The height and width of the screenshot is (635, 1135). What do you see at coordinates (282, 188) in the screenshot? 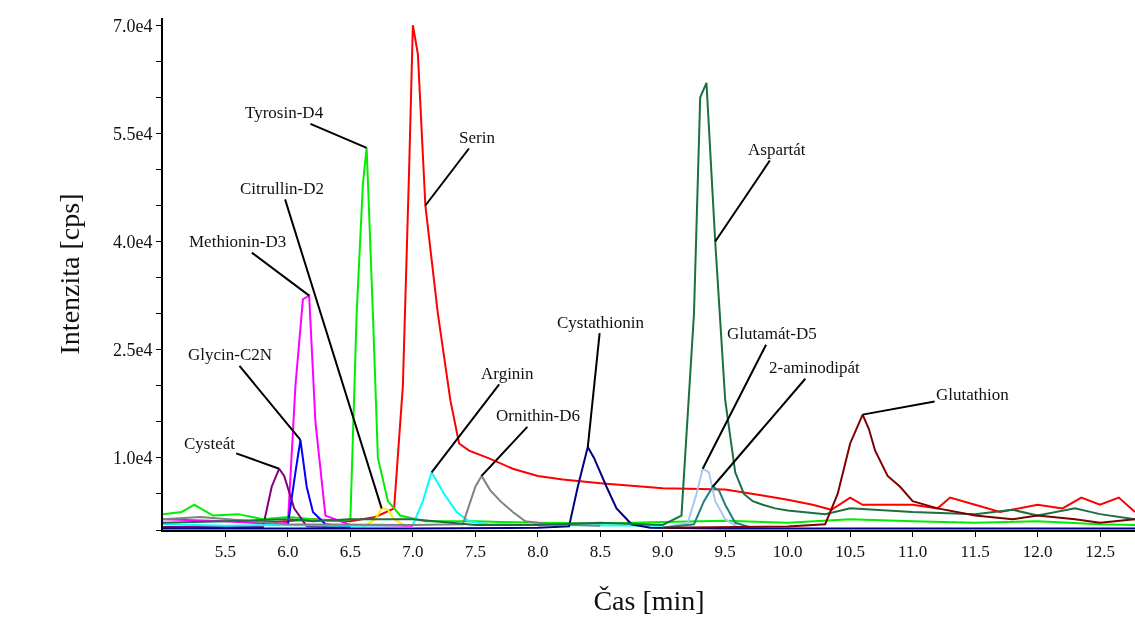
I see `text: Citrullin-D2` at bounding box center [282, 188].